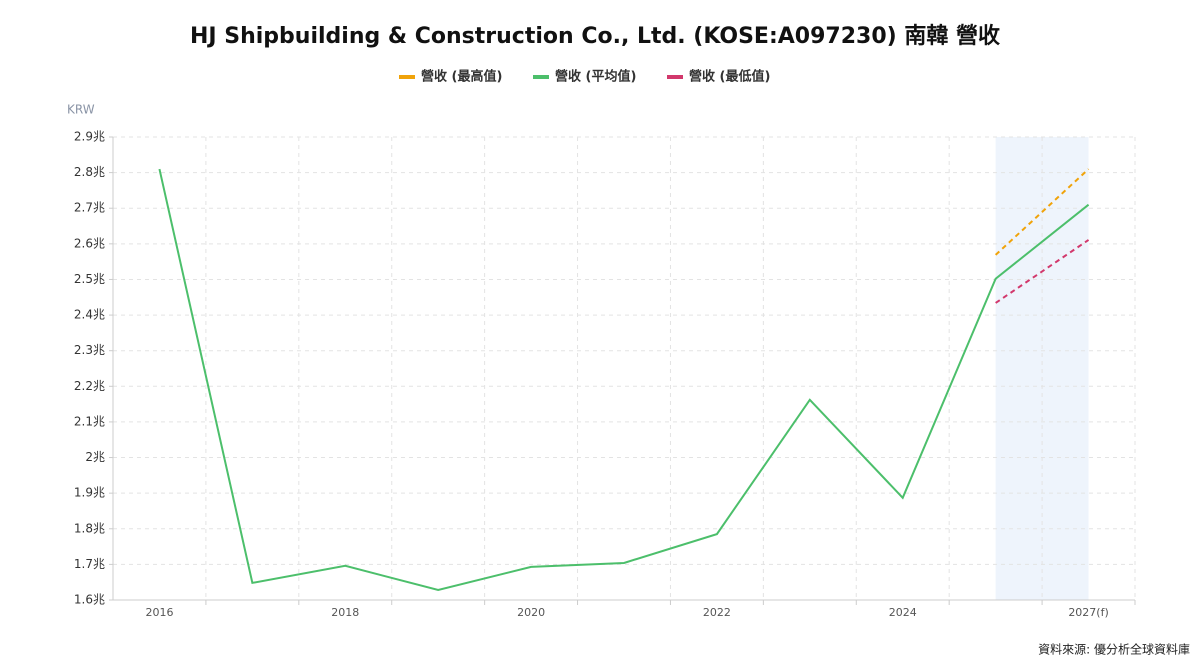 The width and height of the screenshot is (1200, 671). Describe the element at coordinates (89, 315) in the screenshot. I see `y-tick-label: 2.4兆` at that location.